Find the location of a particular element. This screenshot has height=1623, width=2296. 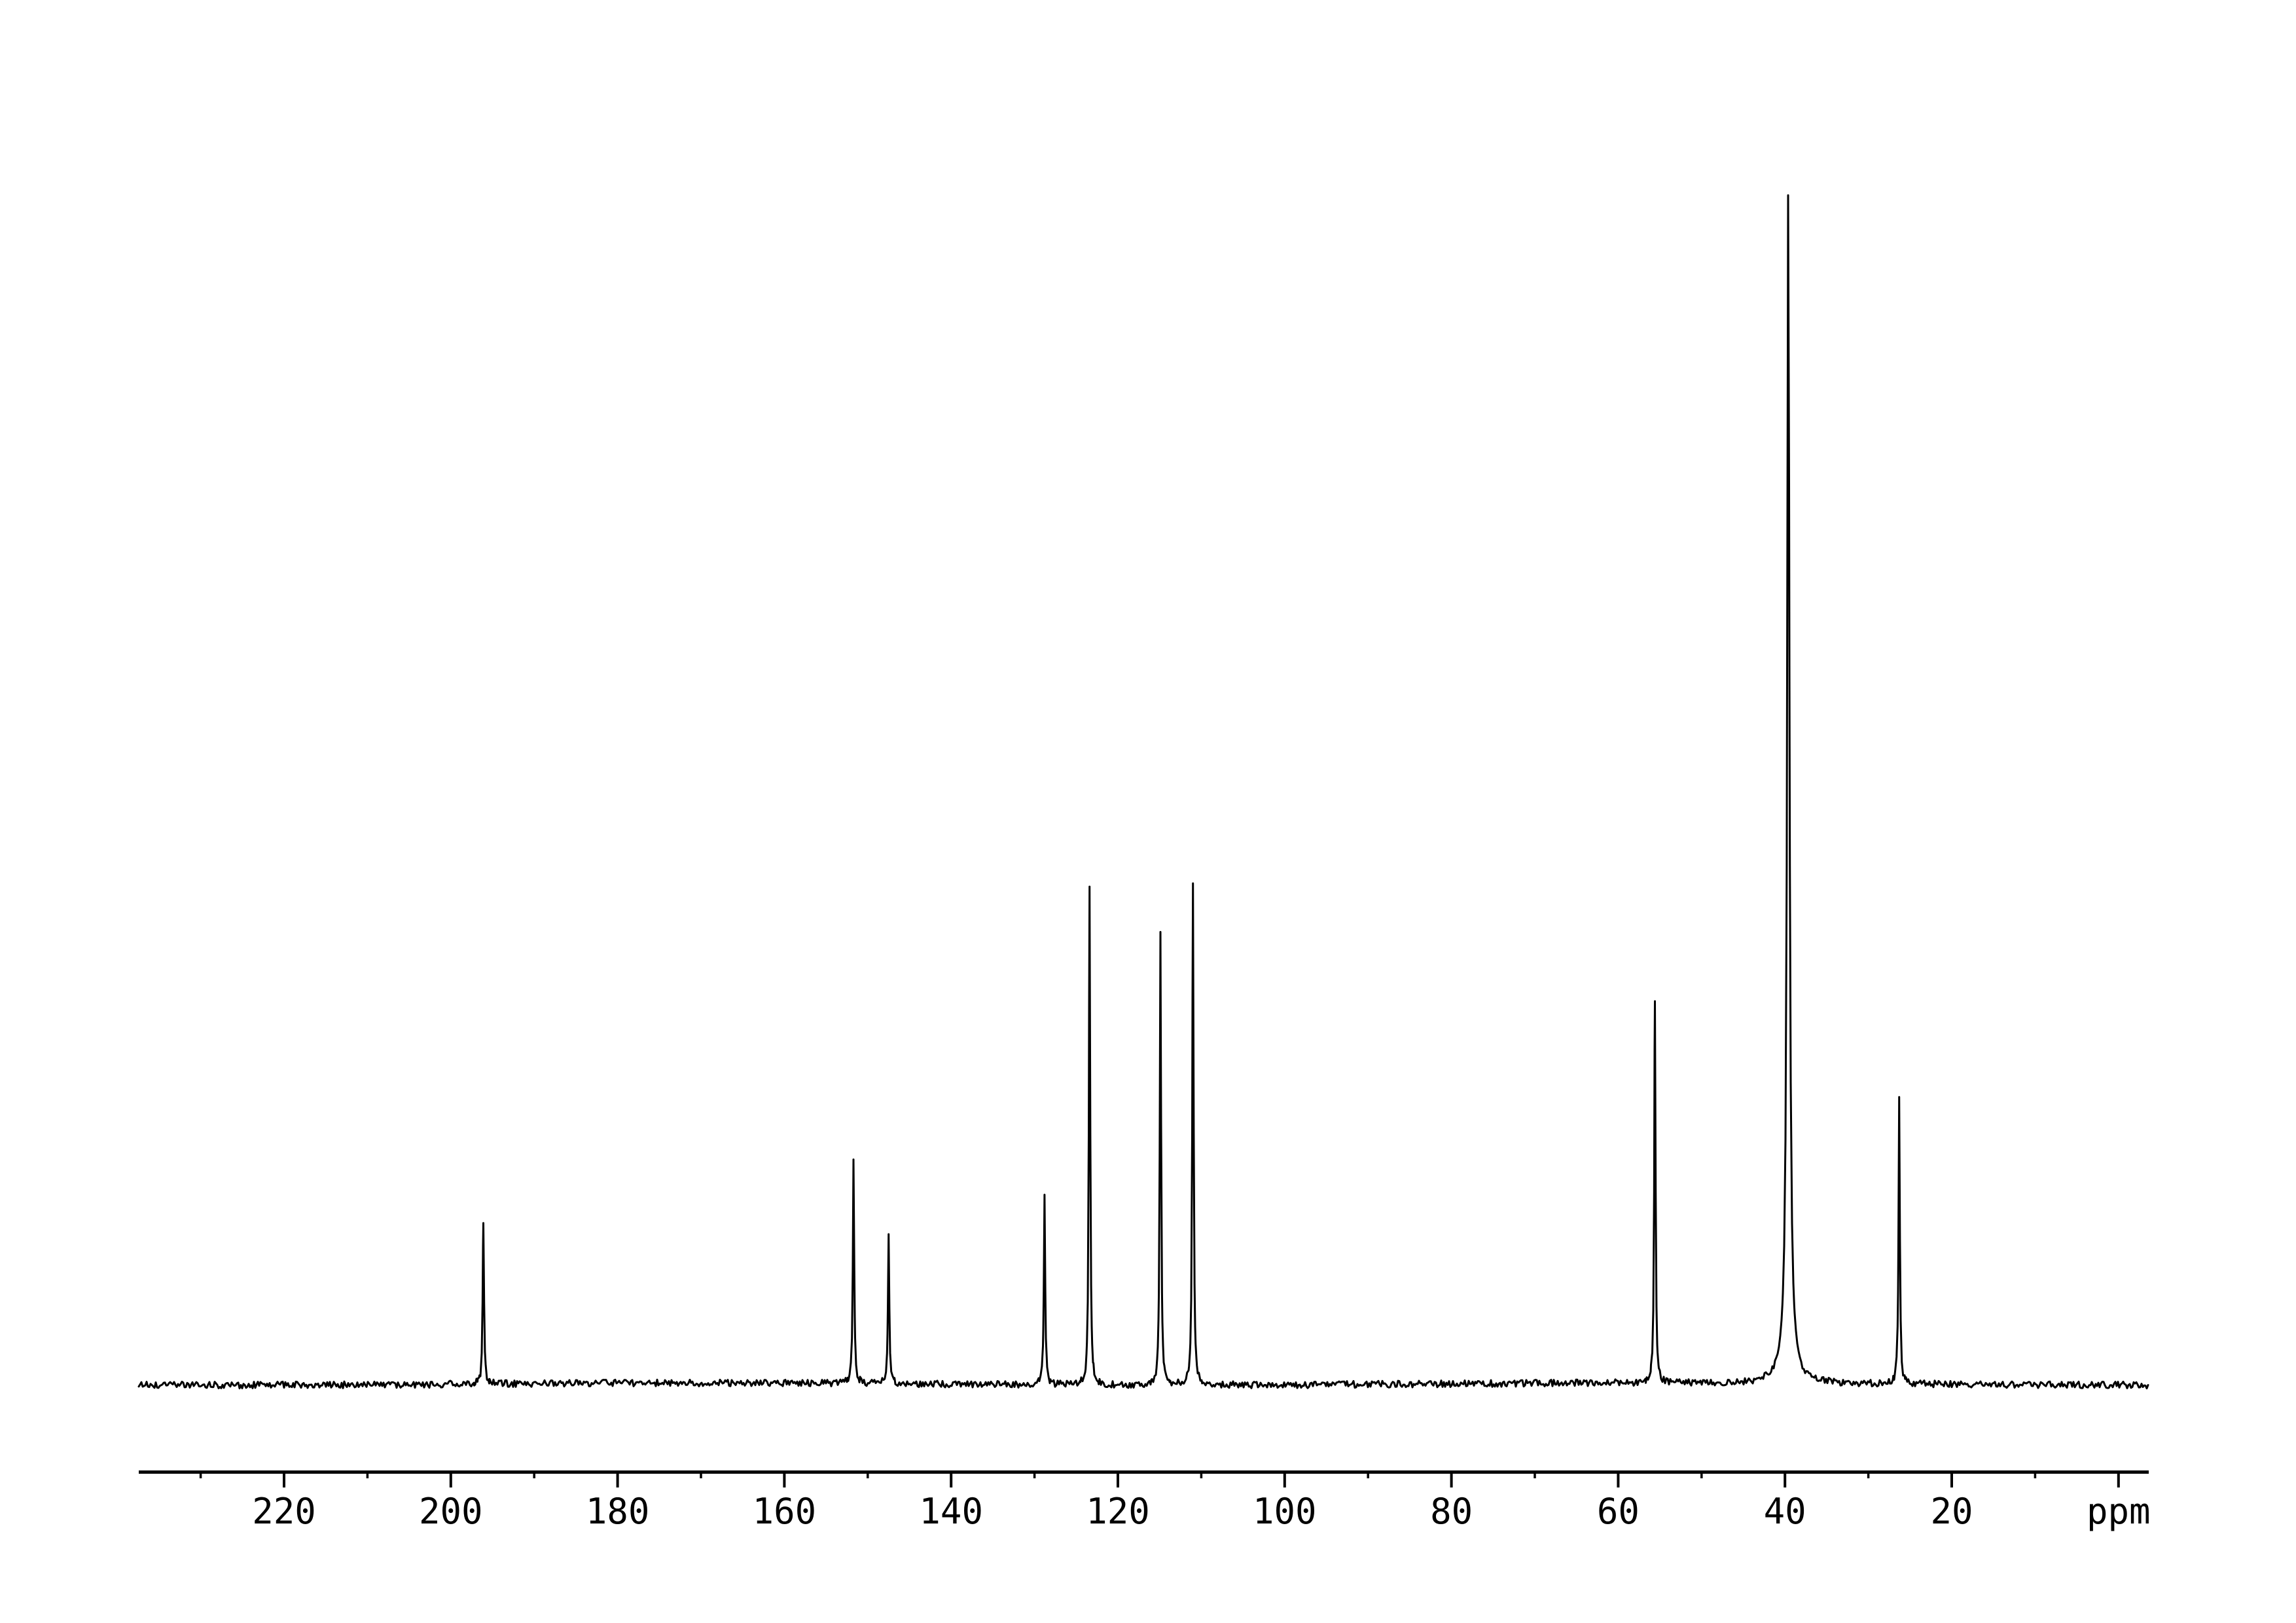

x-axis-tick-label-120: 120 is located at coordinates (1118, 1511).